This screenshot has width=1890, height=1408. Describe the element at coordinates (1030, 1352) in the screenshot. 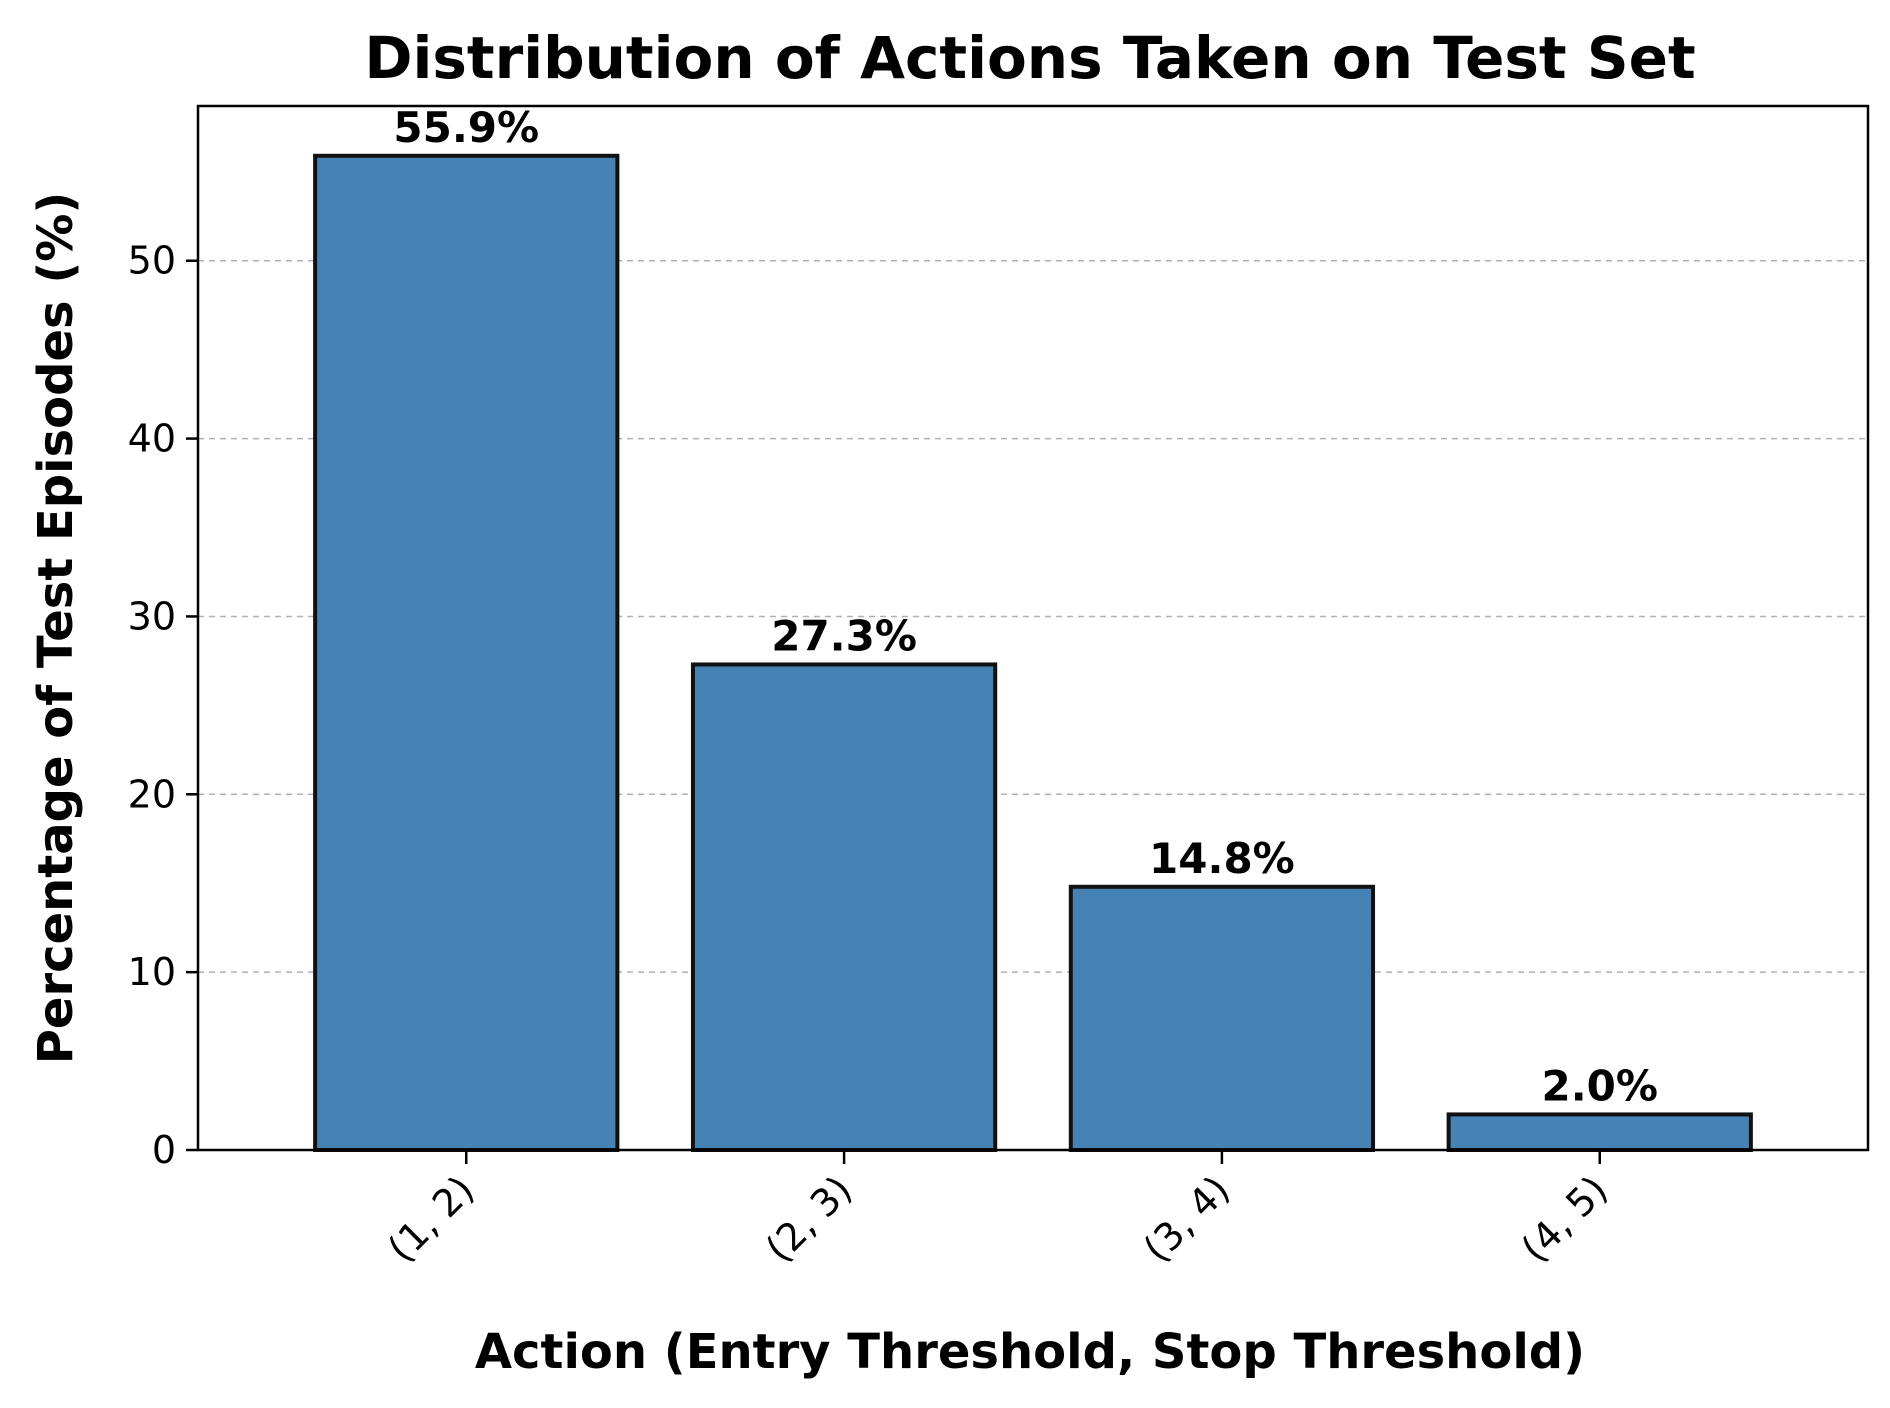

I see `x-axis-label: Action (Entry Threshold, Stop Threshold)` at that location.